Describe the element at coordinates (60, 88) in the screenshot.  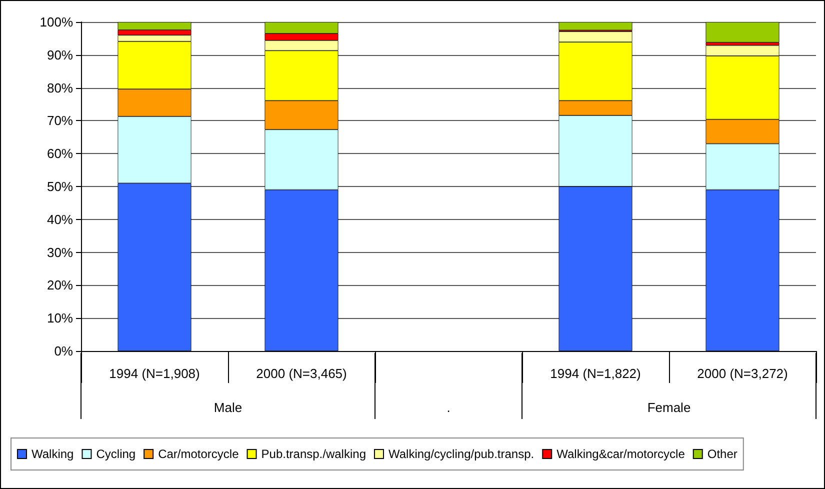
I see `y-tick-label: 80%` at that location.